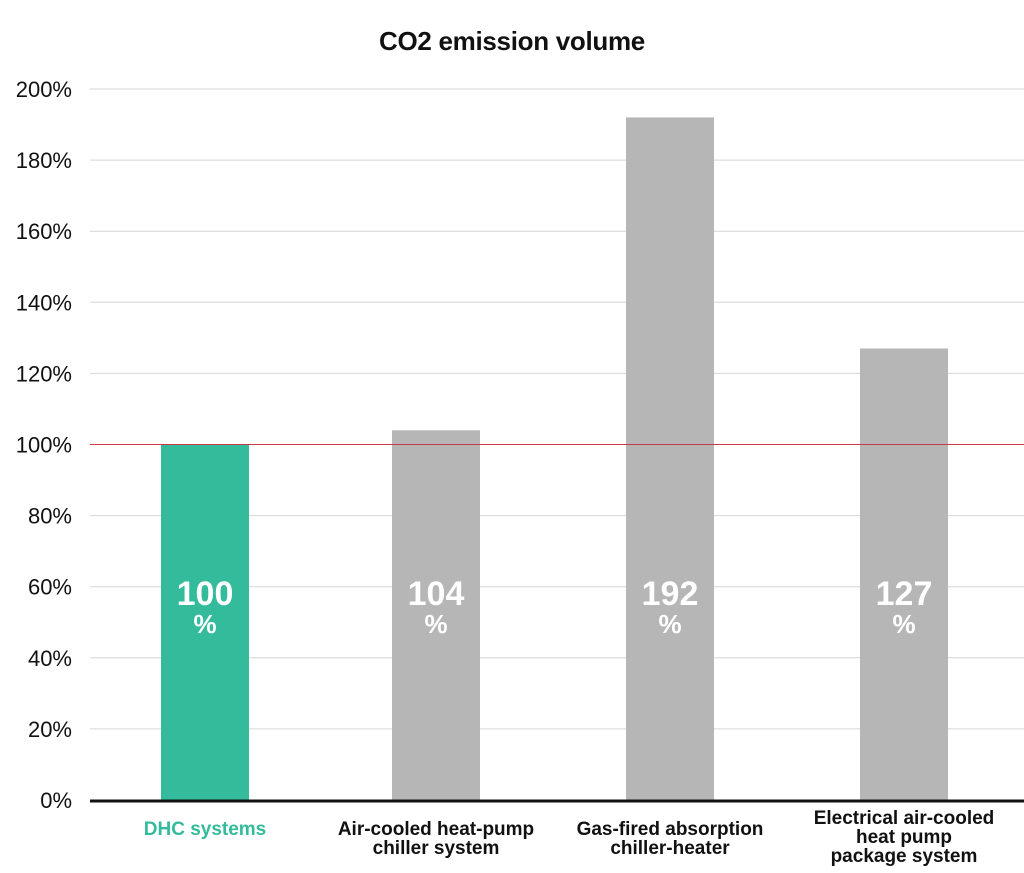 The image size is (1024, 873). I want to click on x-category-label-line: package system, so click(904, 856).